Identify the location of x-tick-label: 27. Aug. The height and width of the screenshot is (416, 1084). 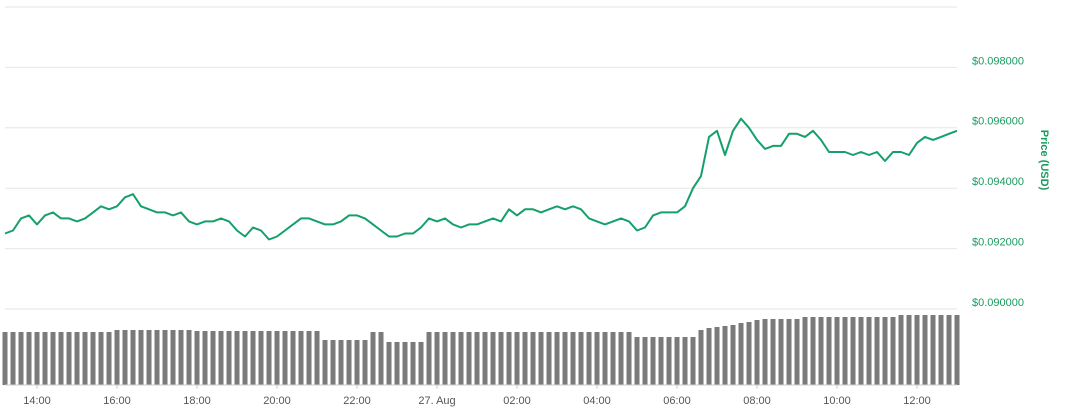
(436, 401).